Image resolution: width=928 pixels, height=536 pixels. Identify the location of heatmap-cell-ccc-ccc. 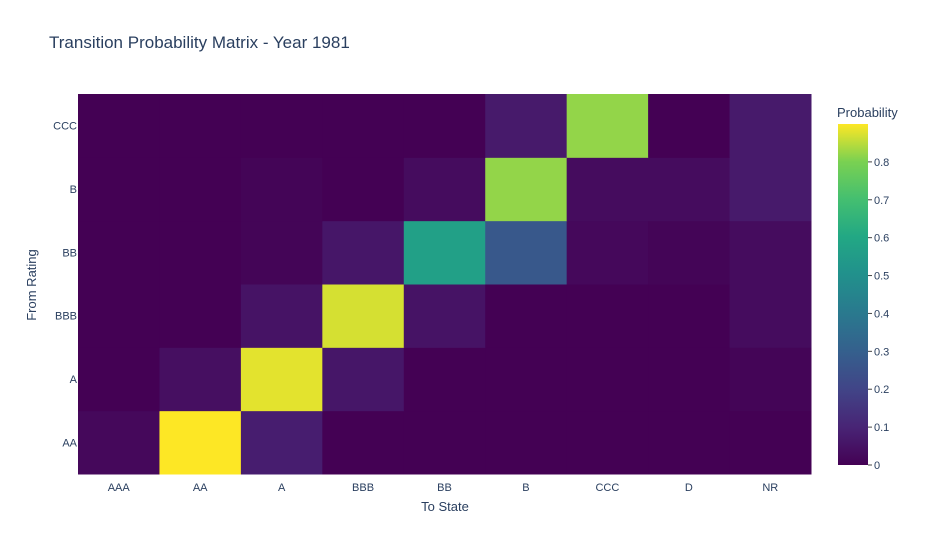
(607, 126).